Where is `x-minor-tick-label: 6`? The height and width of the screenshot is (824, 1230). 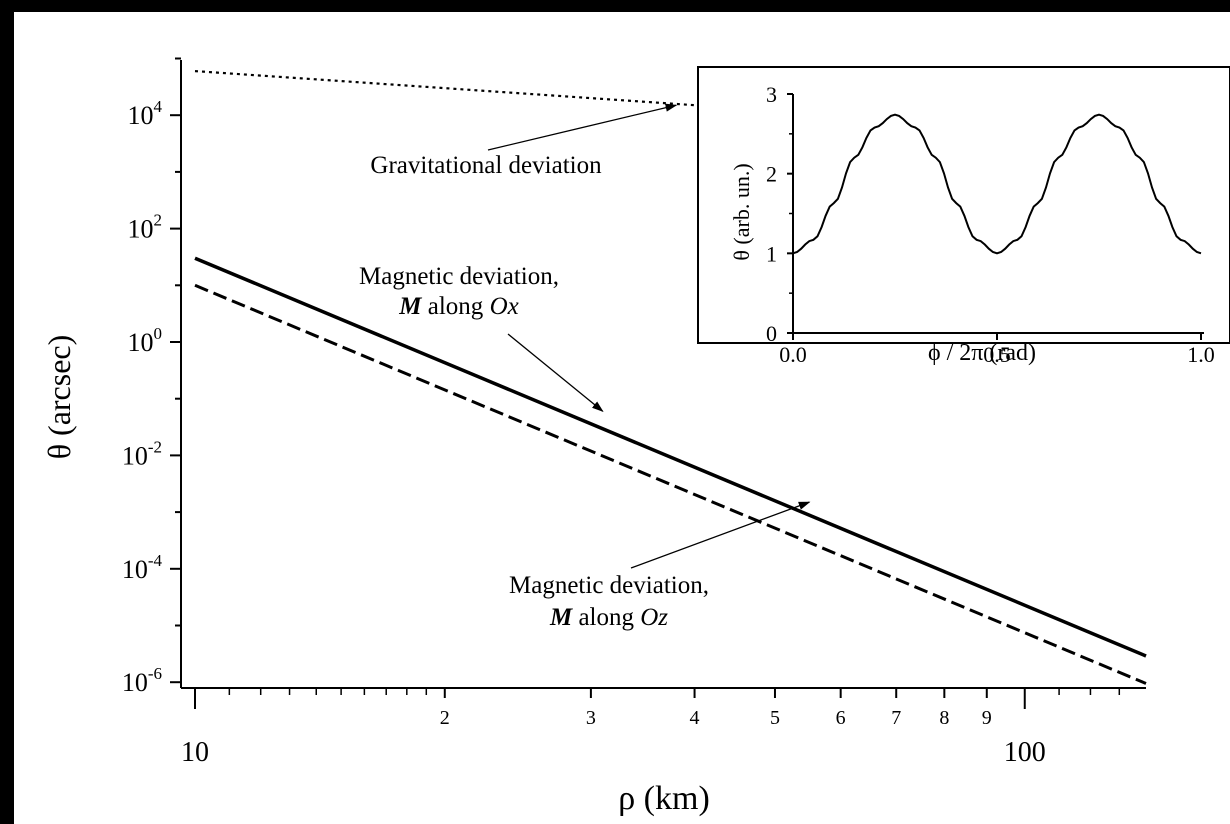
x-minor-tick-label: 6 is located at coordinates (841, 718).